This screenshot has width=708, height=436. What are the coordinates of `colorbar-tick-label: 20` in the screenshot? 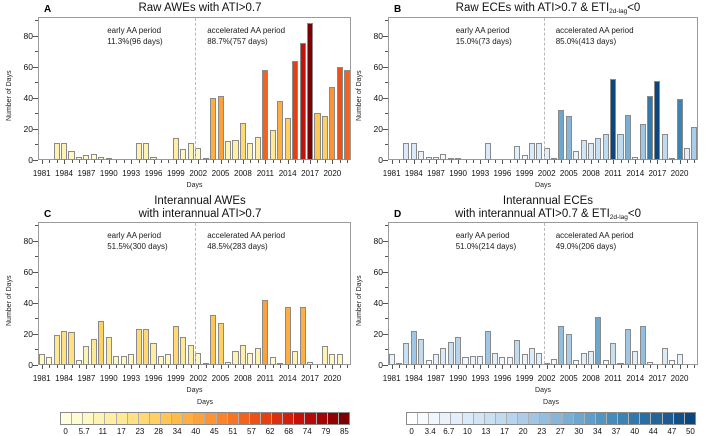 It's located at (523, 431).